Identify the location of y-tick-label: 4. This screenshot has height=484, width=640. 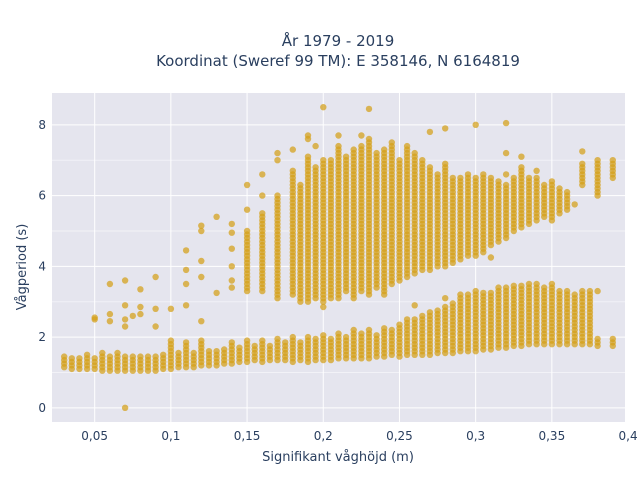
(42, 266).